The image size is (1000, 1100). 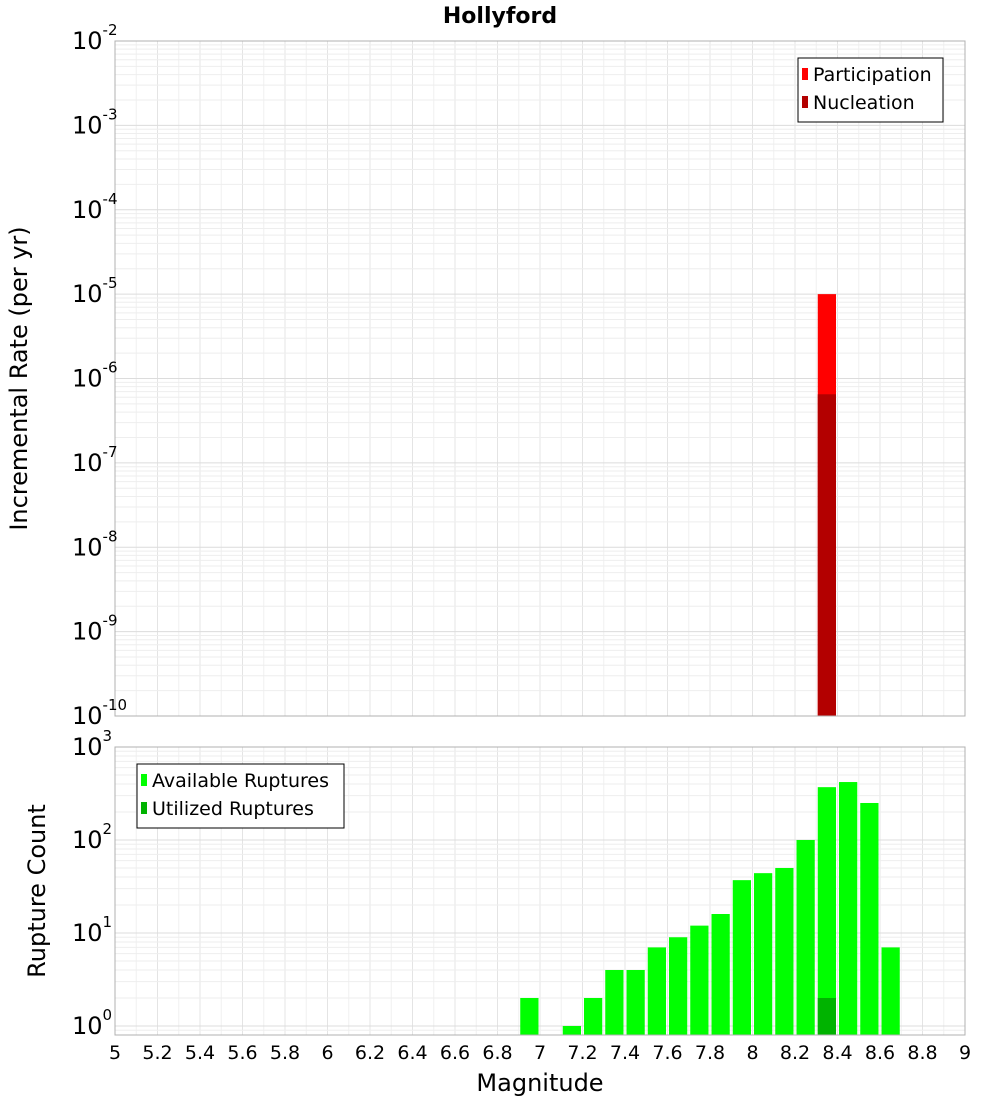 I want to click on y-tick-label: 10⁻², so click(x=95, y=38).